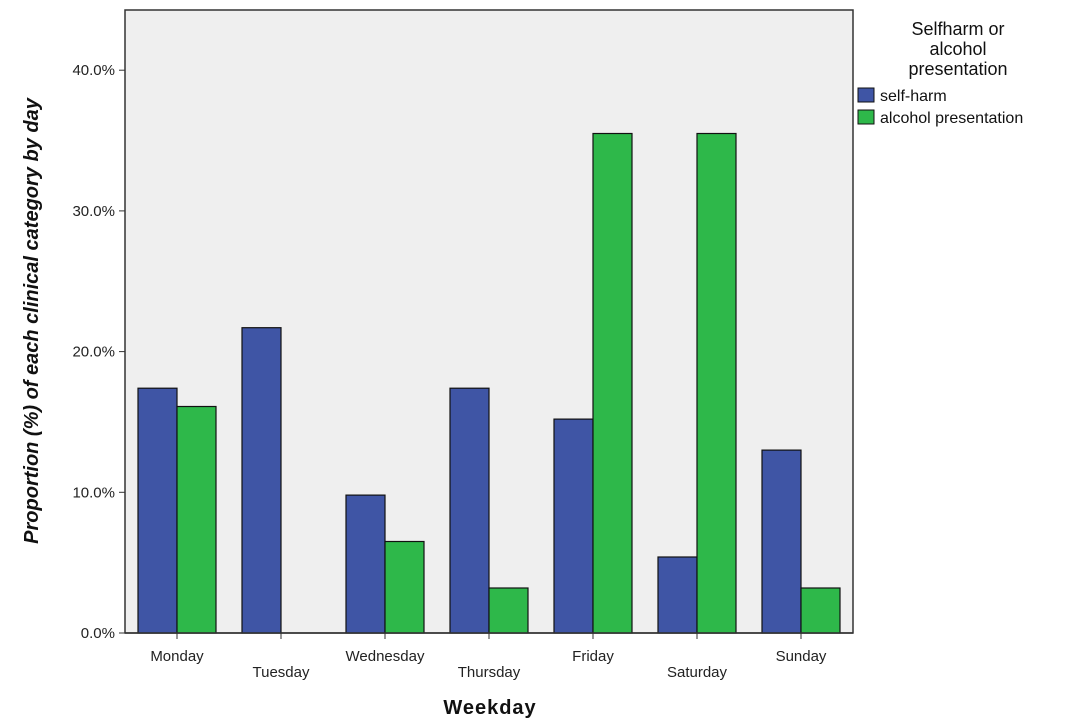  What do you see at coordinates (801, 656) in the screenshot?
I see `x-tick-label: Sunday` at bounding box center [801, 656].